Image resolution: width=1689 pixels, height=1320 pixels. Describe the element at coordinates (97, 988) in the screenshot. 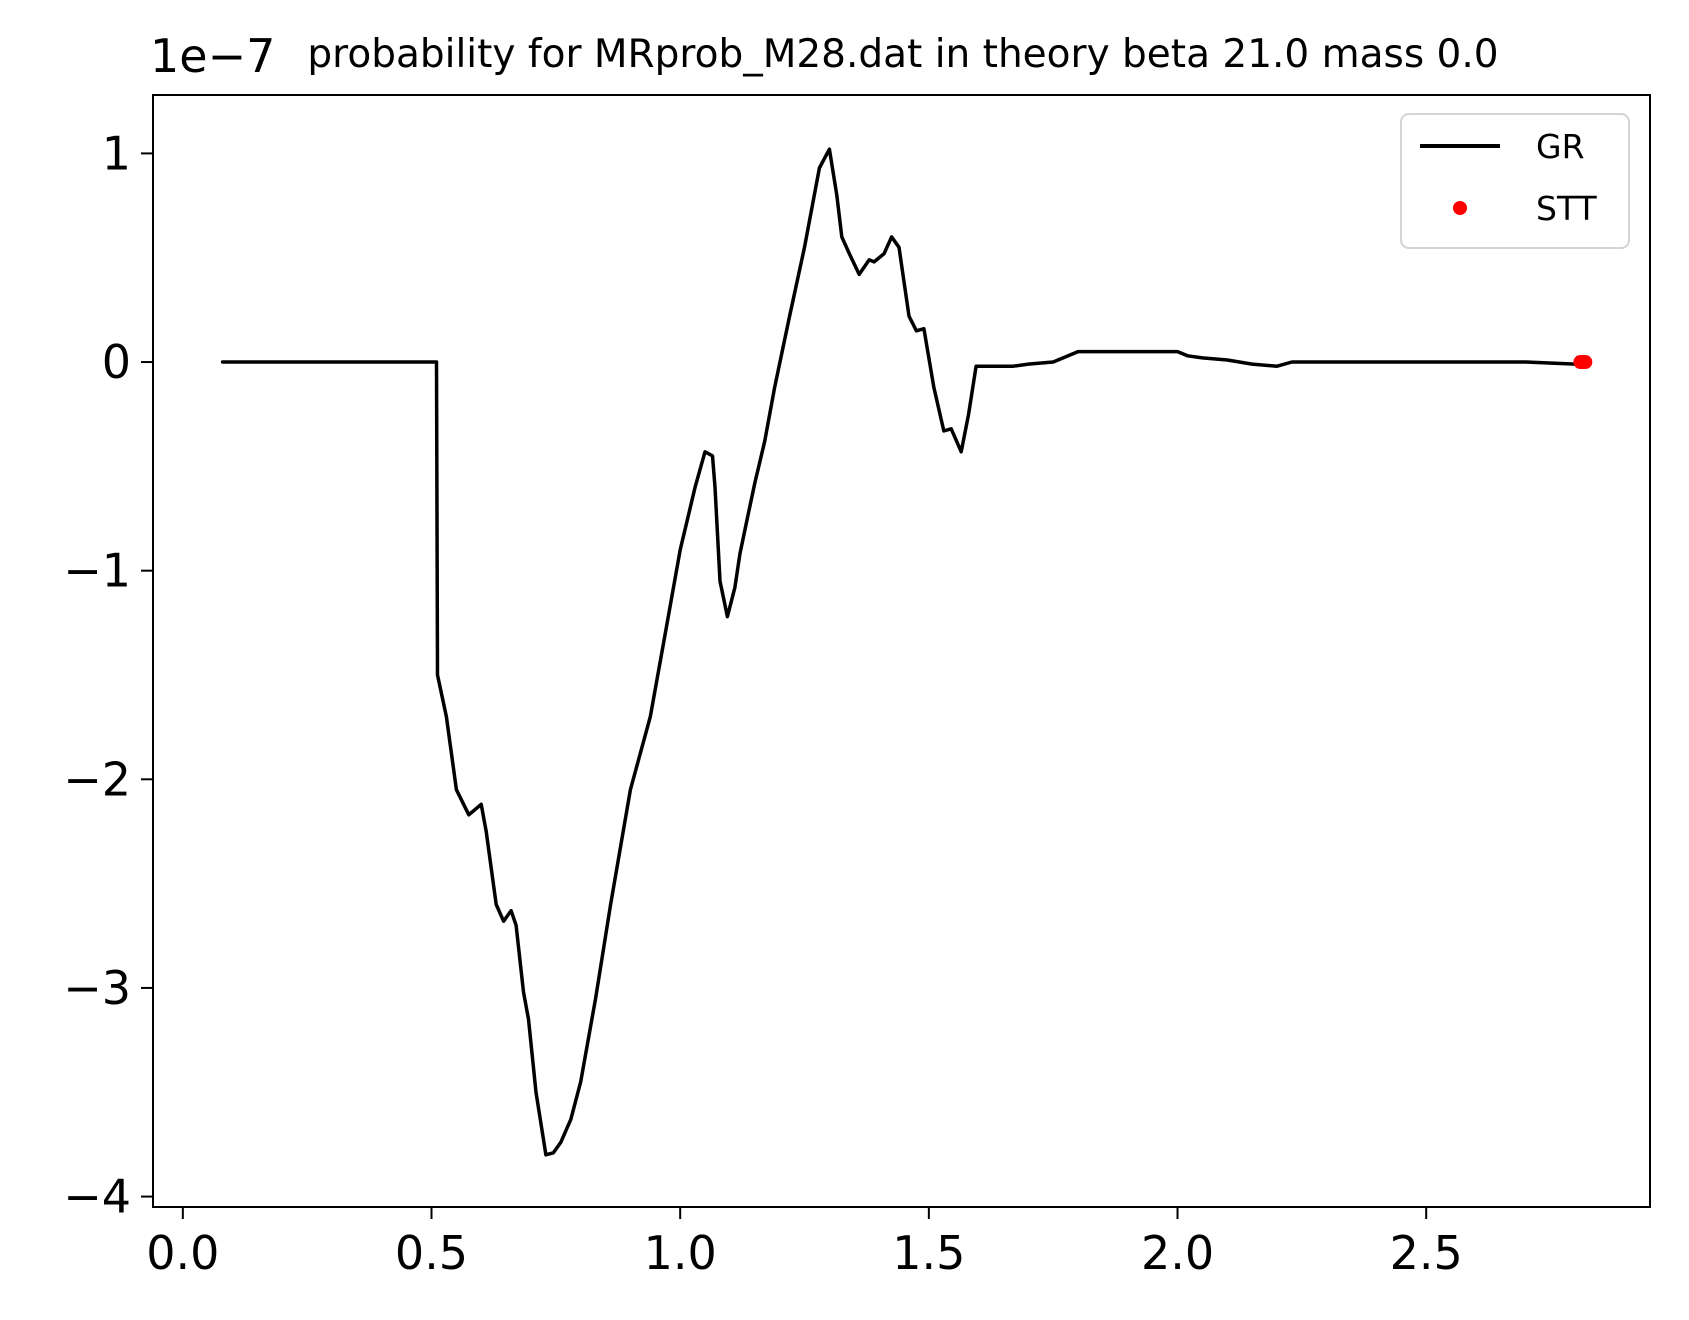

I see `y-tick-label: −3` at that location.